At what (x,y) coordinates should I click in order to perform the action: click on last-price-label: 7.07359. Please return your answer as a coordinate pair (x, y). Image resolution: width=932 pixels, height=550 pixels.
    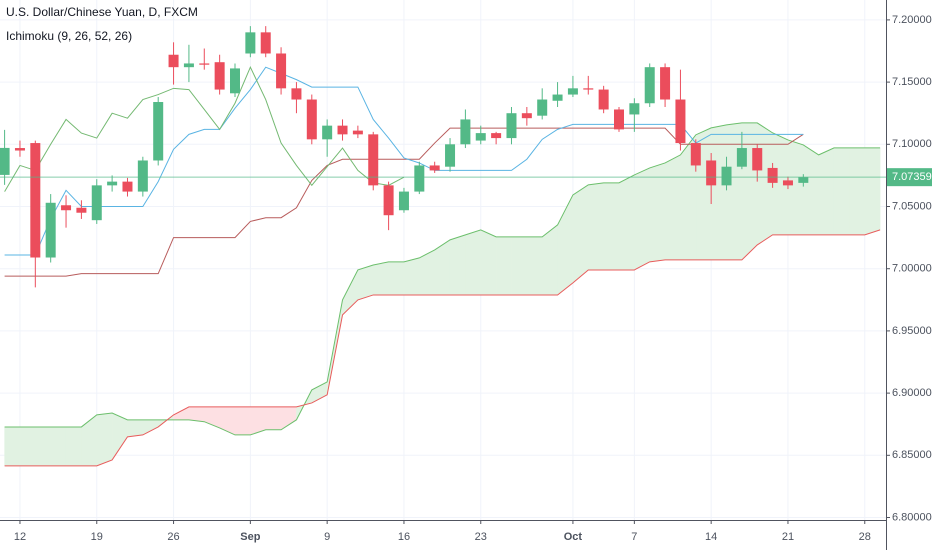
    Looking at the image, I should click on (912, 177).